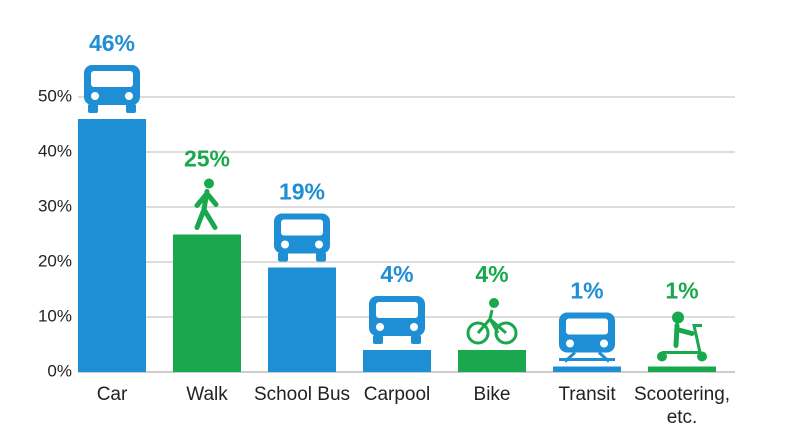 The image size is (800, 447). I want to click on x-tick-label: Carpool, so click(397, 394).